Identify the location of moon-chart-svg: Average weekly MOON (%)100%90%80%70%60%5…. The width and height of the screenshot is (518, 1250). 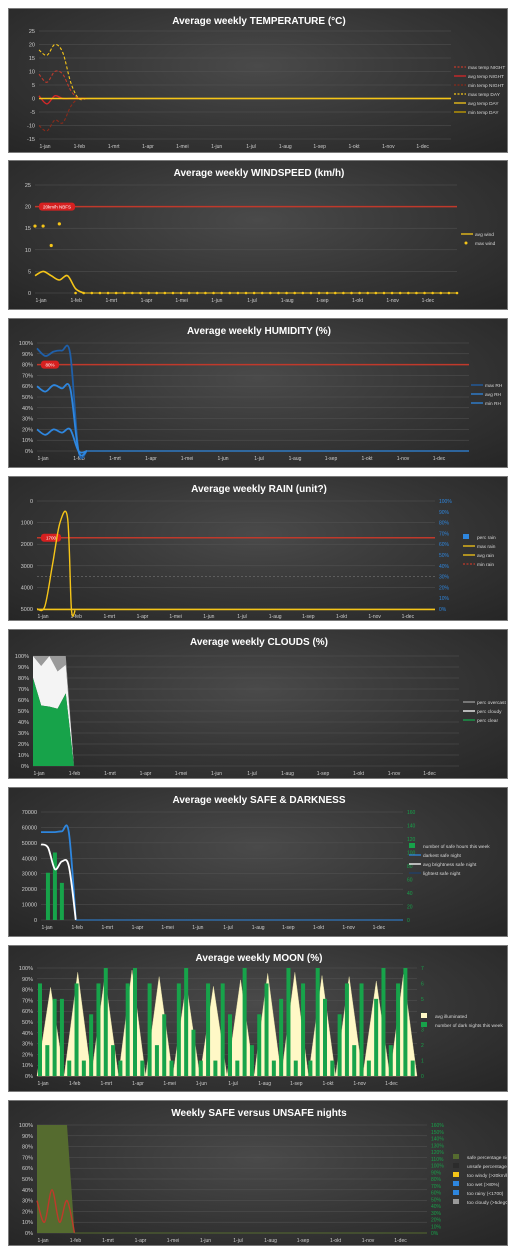
(261, 1020).